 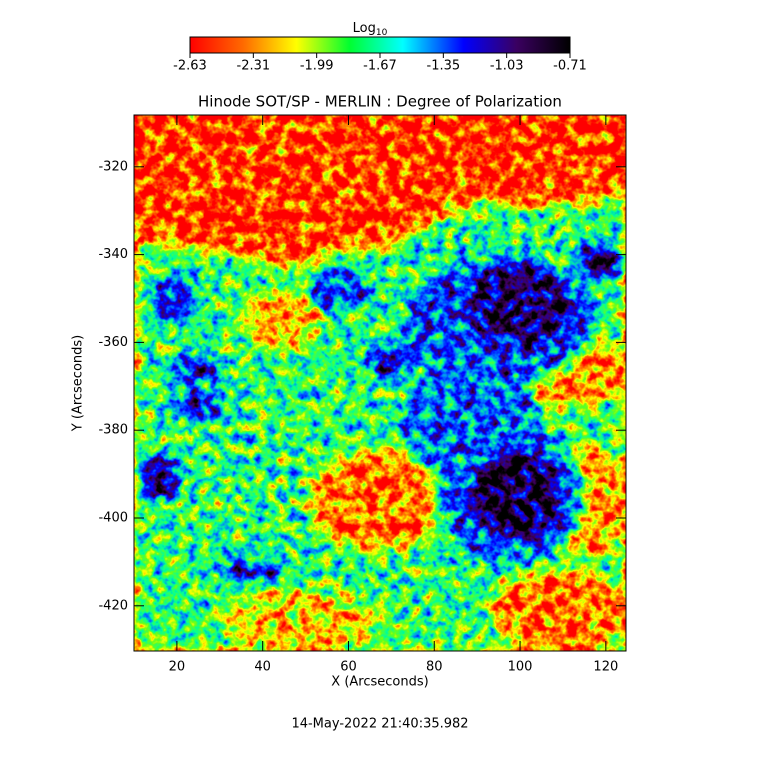 I want to click on colorbar-tick-label: -1.03, so click(x=507, y=66).